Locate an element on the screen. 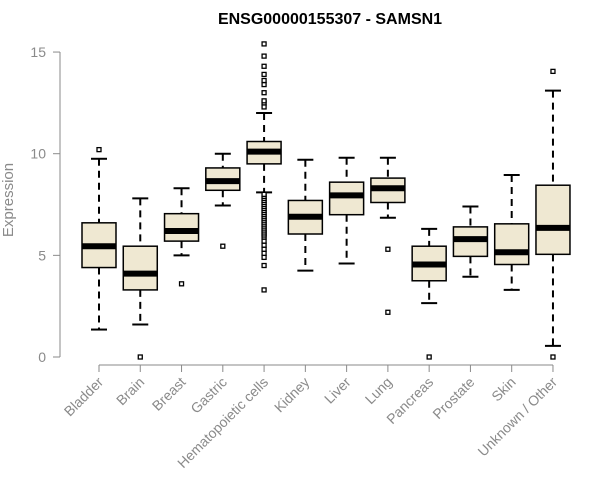  box-gastric is located at coordinates (223, 200).